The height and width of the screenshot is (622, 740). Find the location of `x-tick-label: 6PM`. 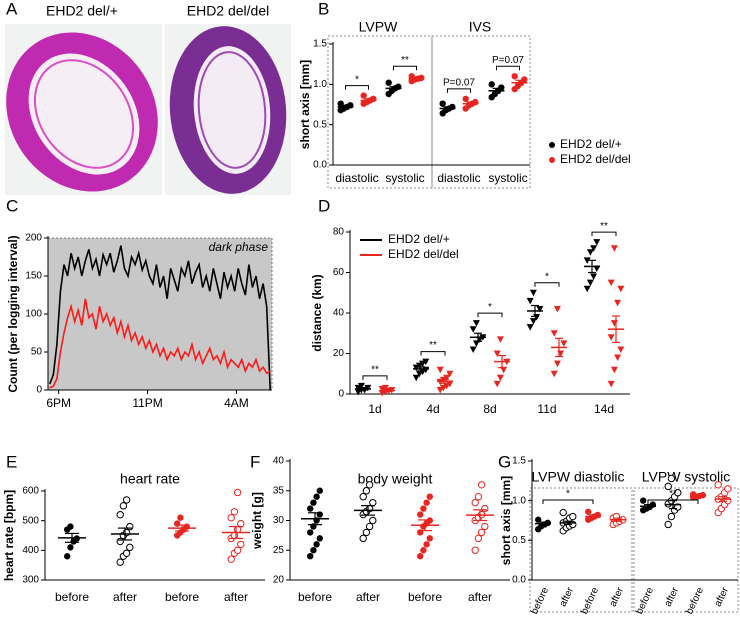

x-tick-label: 6PM is located at coordinates (58, 403).